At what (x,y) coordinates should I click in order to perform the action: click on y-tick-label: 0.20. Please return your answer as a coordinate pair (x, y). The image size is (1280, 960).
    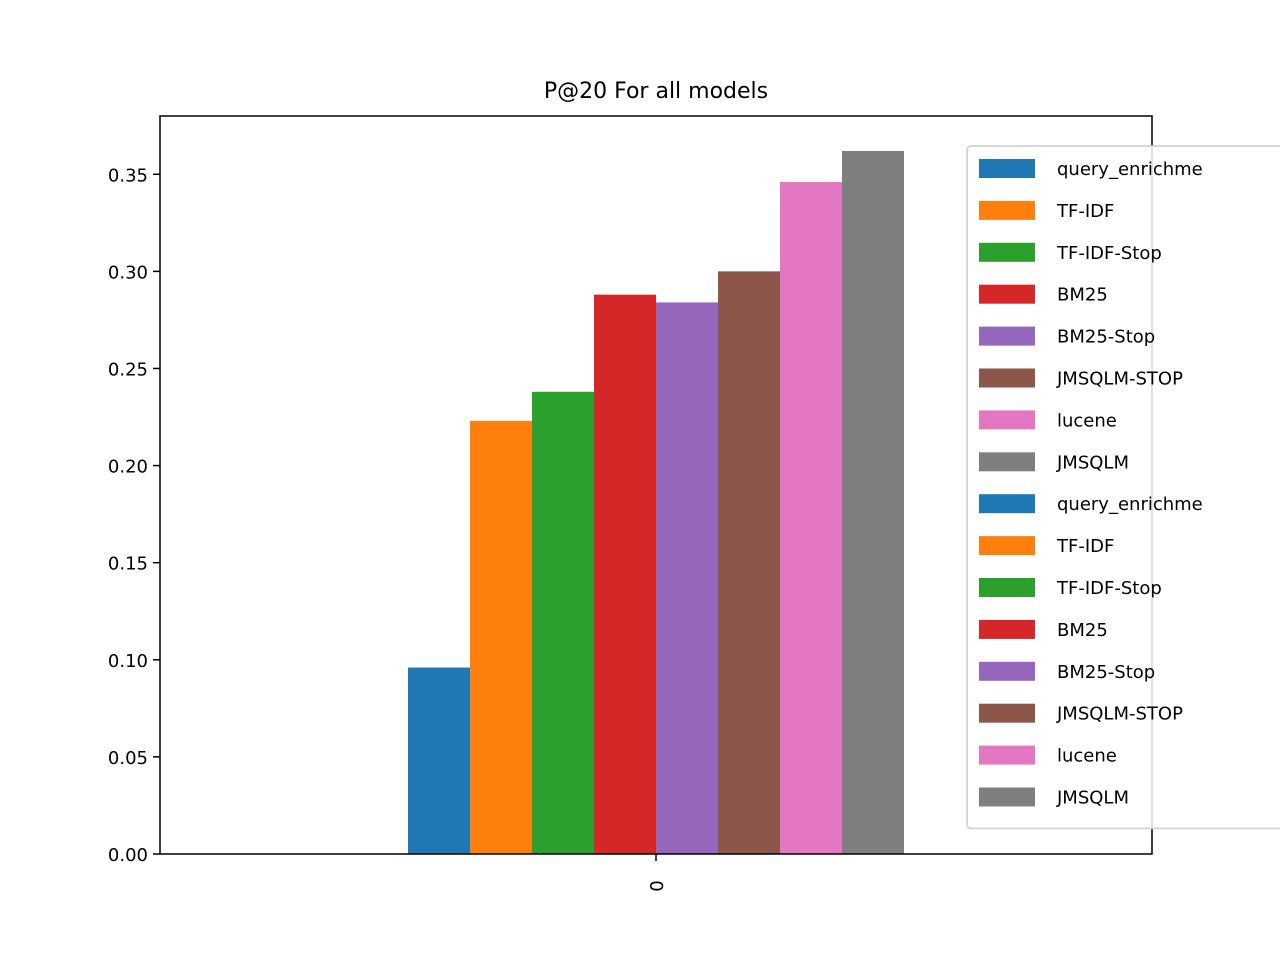
    Looking at the image, I should click on (128, 467).